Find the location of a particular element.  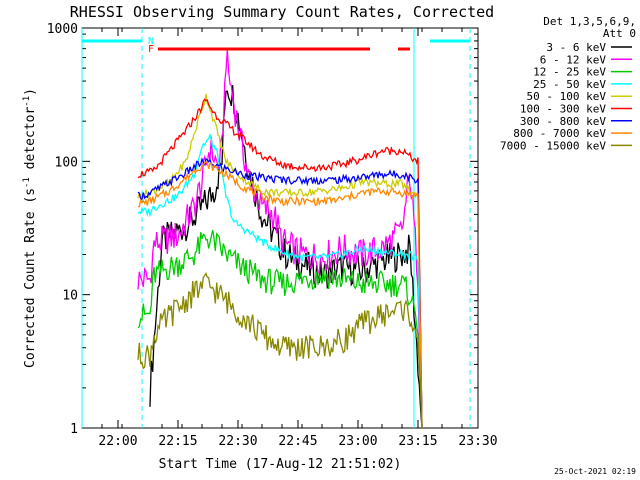

flags-layer: FN is located at coordinates (276, 45).